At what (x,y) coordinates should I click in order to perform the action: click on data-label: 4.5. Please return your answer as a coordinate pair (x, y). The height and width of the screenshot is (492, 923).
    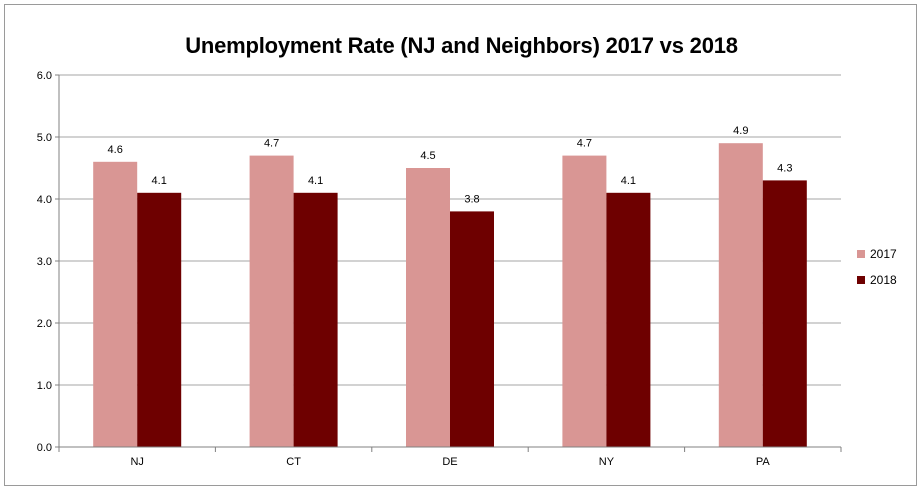
    Looking at the image, I should click on (427, 156).